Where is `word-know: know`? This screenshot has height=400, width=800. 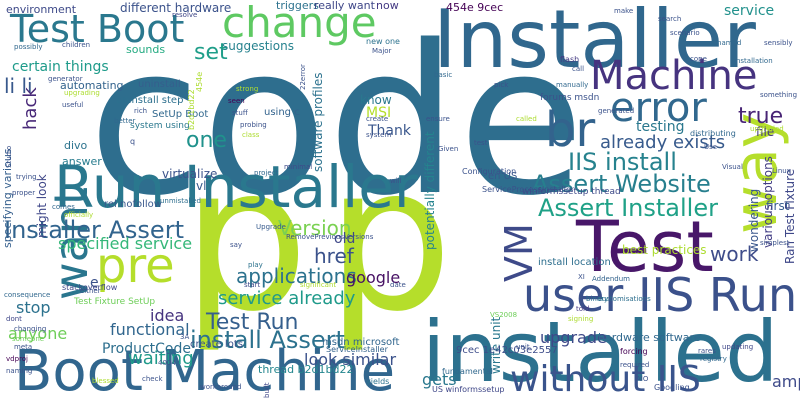
word-know: know is located at coordinates (376, 100).